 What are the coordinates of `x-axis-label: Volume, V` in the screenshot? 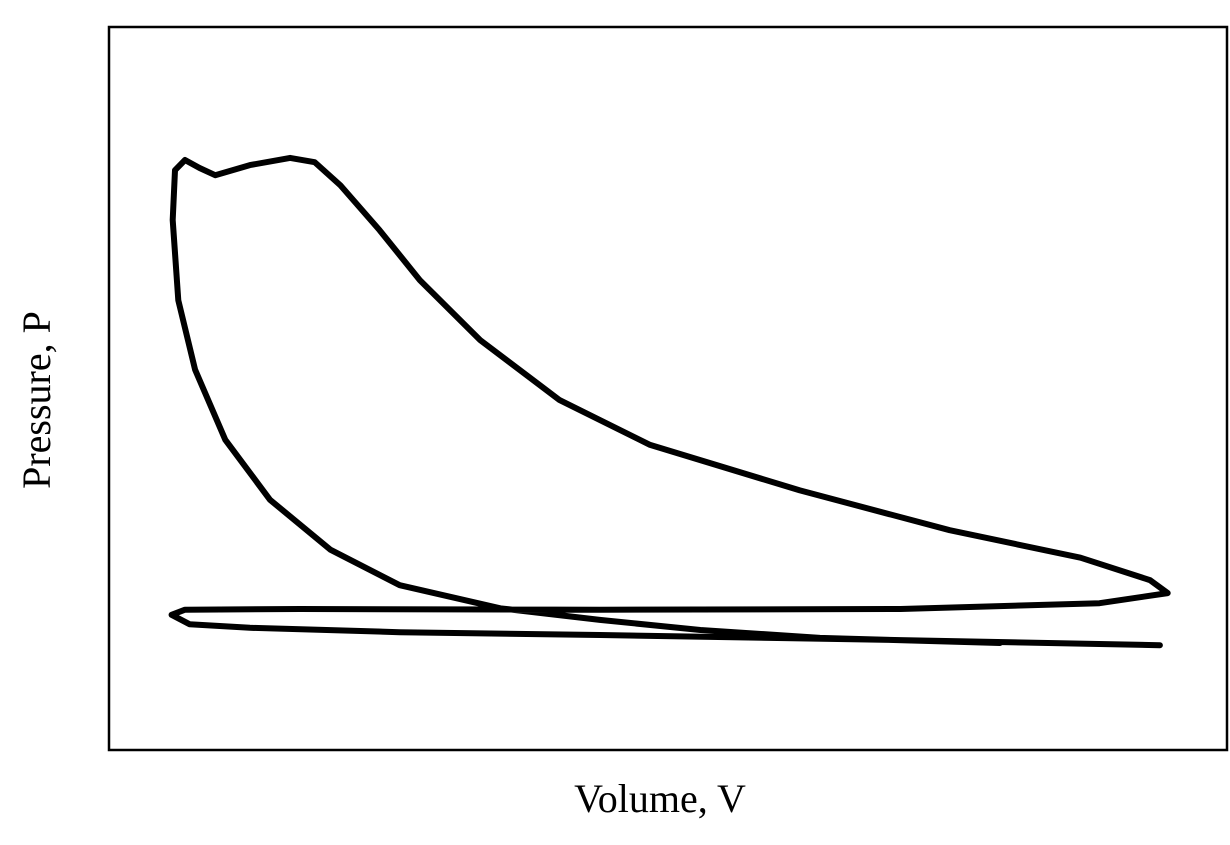 It's located at (660, 798).